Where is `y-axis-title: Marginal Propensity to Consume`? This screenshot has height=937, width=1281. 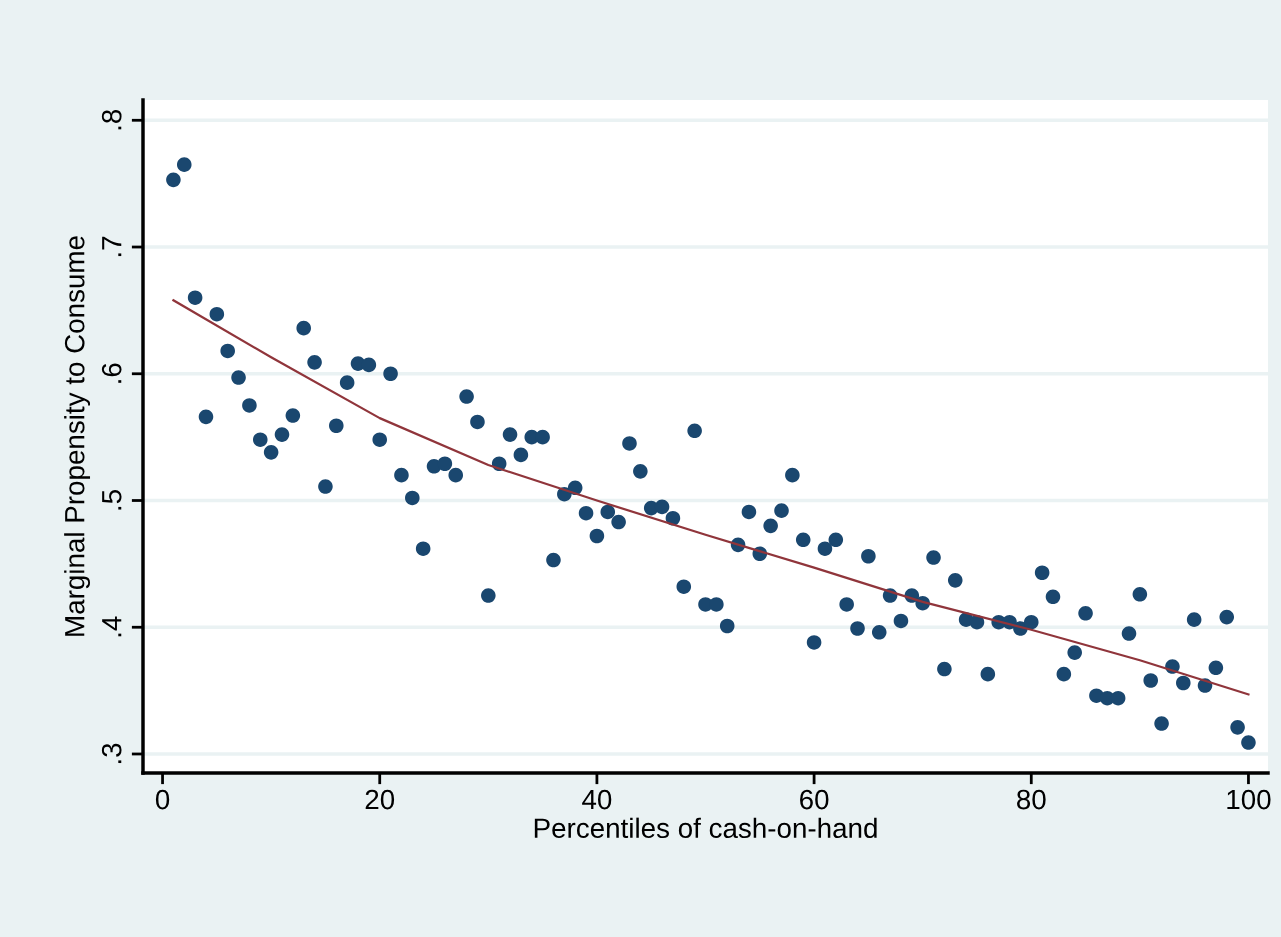 y-axis-title: Marginal Propensity to Consume is located at coordinates (77, 436).